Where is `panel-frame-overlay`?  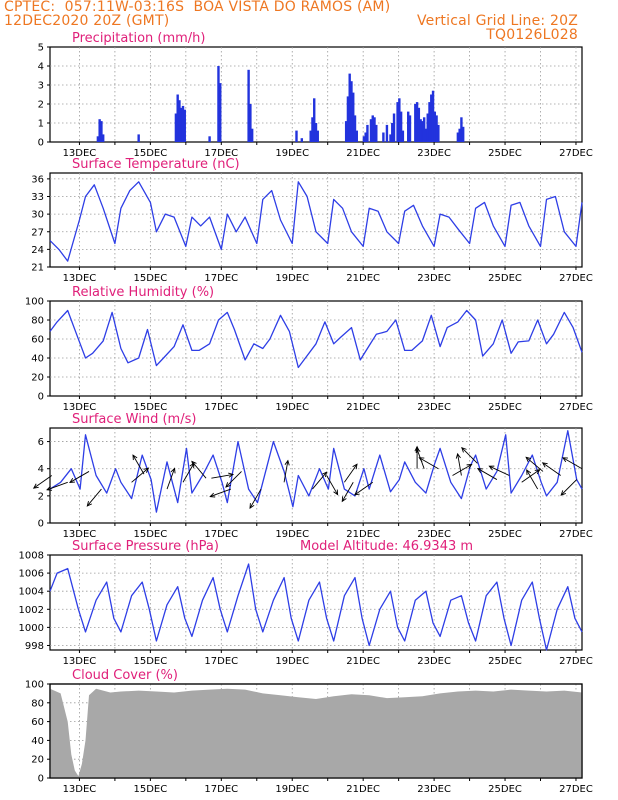 panel-frame-overlay is located at coordinates (316, 731).